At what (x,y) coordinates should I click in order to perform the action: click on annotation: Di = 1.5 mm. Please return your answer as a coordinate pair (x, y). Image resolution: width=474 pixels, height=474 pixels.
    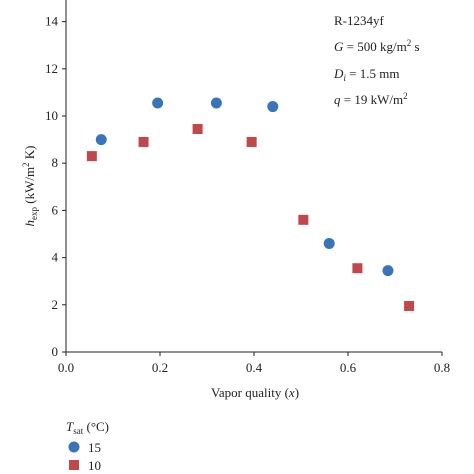
    Looking at the image, I should click on (366, 74).